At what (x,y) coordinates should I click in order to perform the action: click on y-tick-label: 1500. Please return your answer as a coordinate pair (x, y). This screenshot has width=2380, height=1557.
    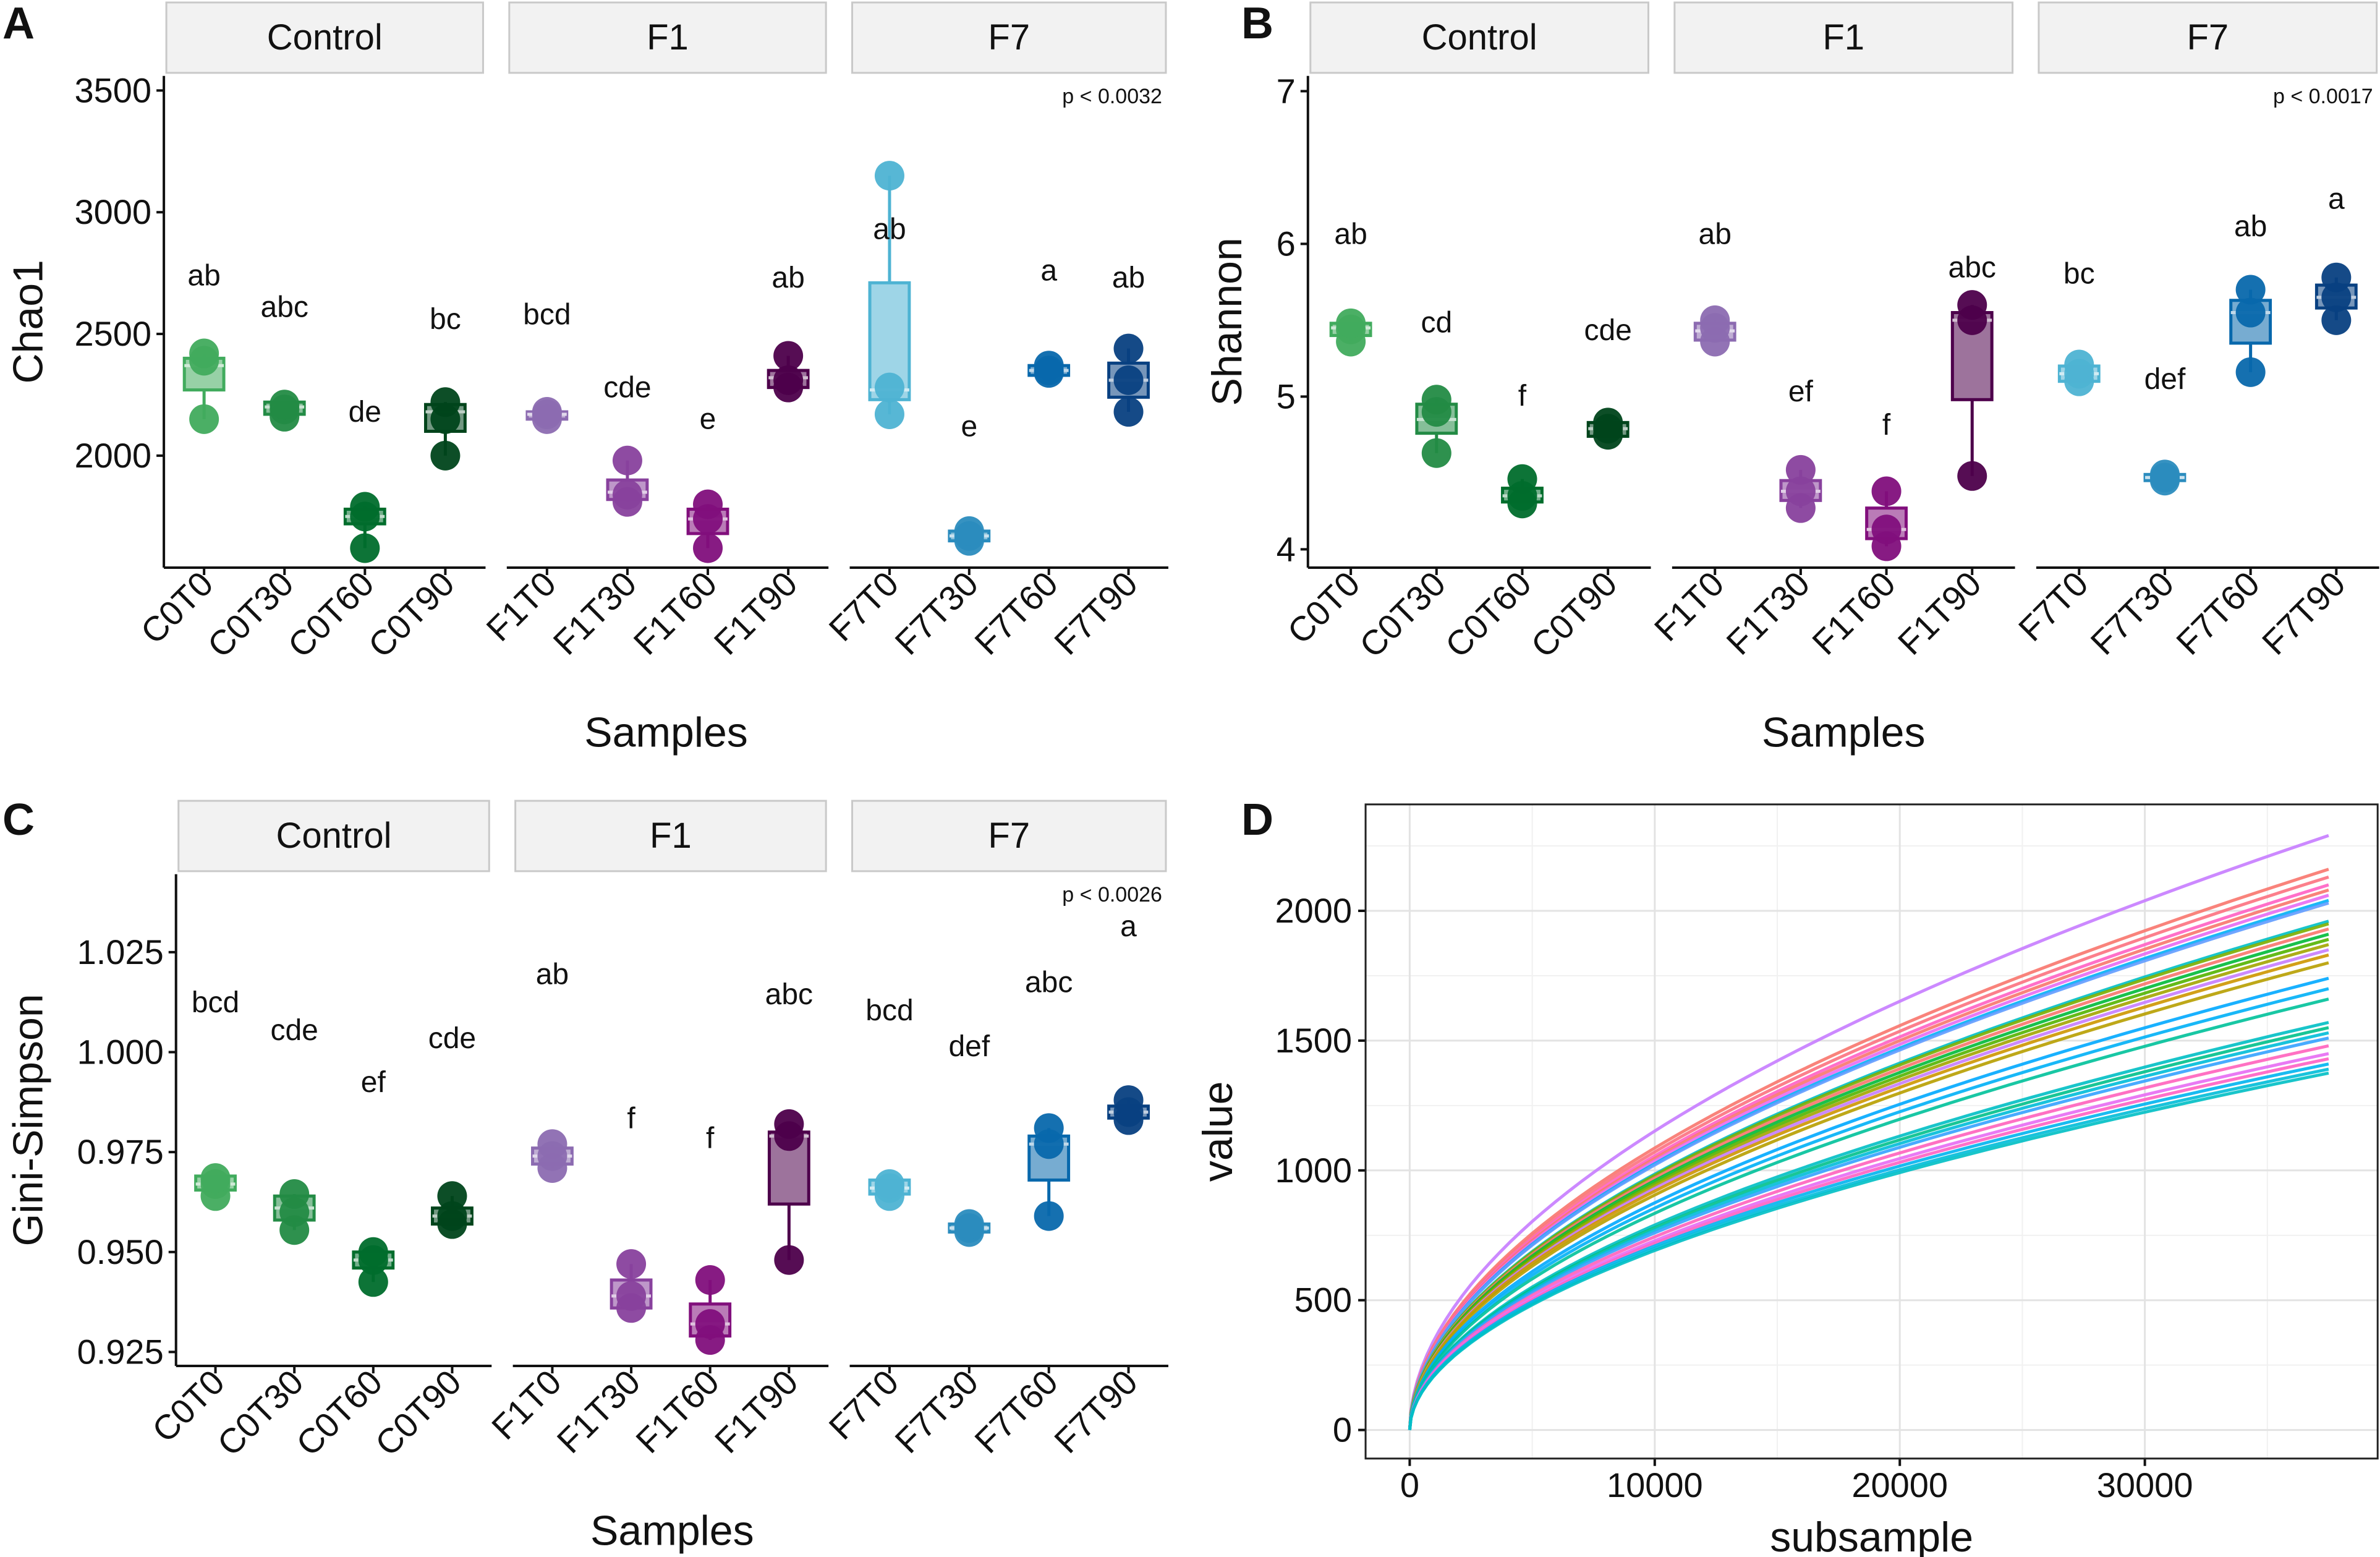
    Looking at the image, I should click on (1313, 1040).